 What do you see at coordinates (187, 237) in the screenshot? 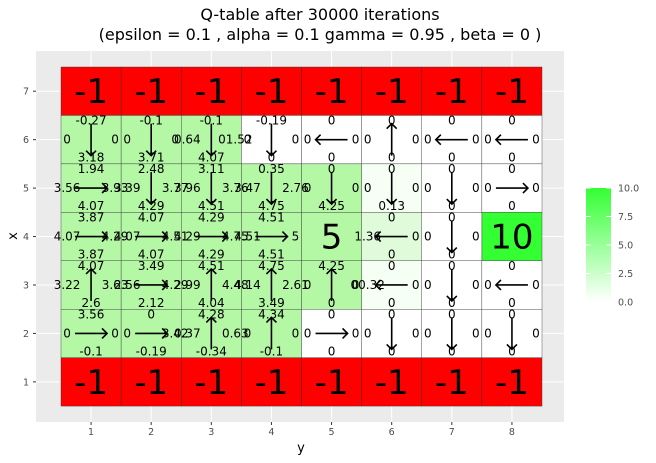
I see `q-value-left-4-3: 4.29` at bounding box center [187, 237].